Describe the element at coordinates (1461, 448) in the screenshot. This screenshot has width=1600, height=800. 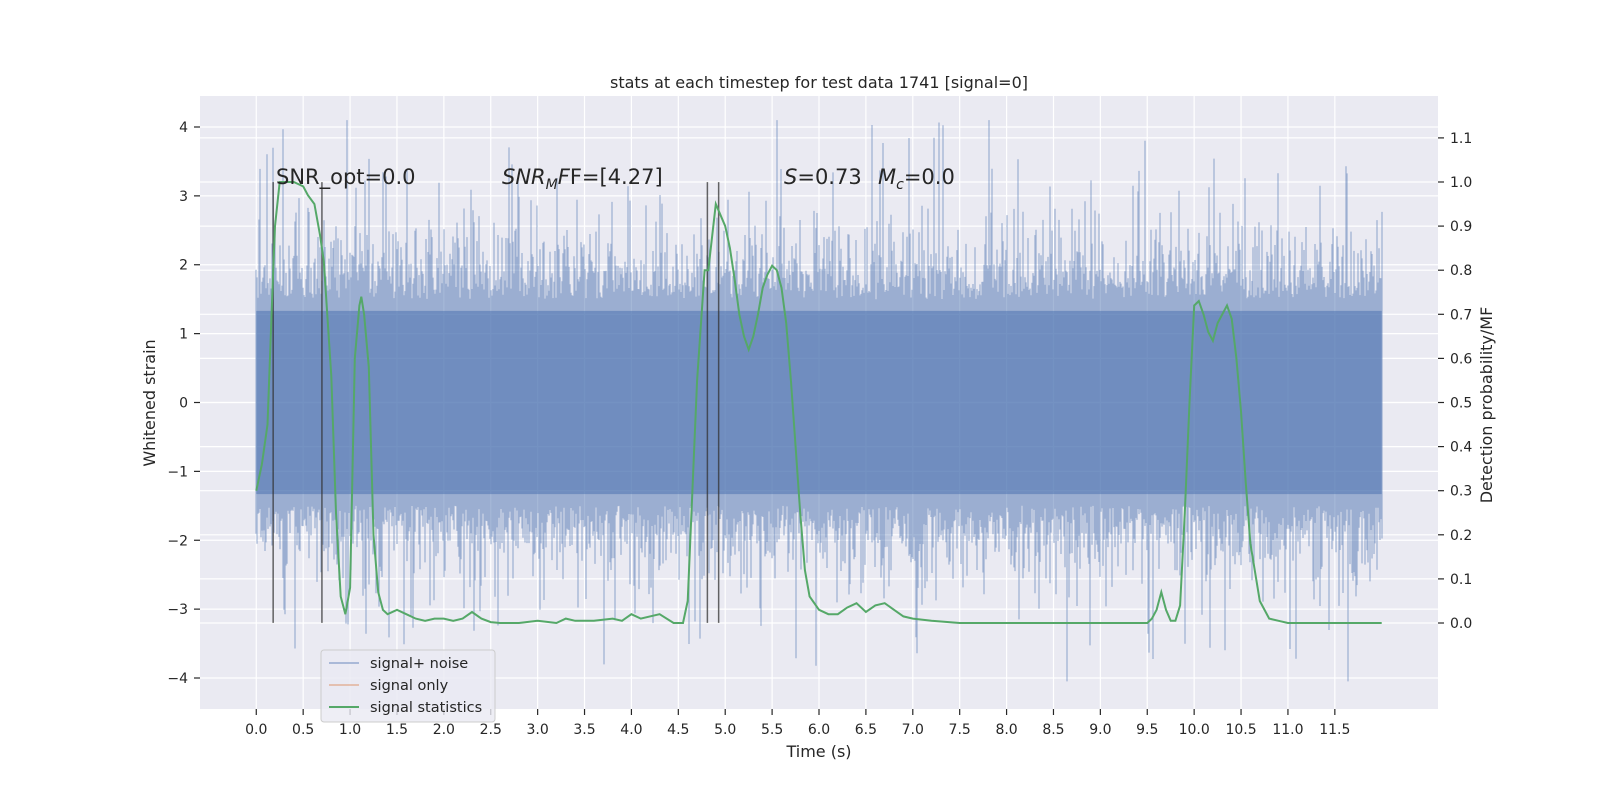
I see `yr-tick-label-4: 0.4` at that location.